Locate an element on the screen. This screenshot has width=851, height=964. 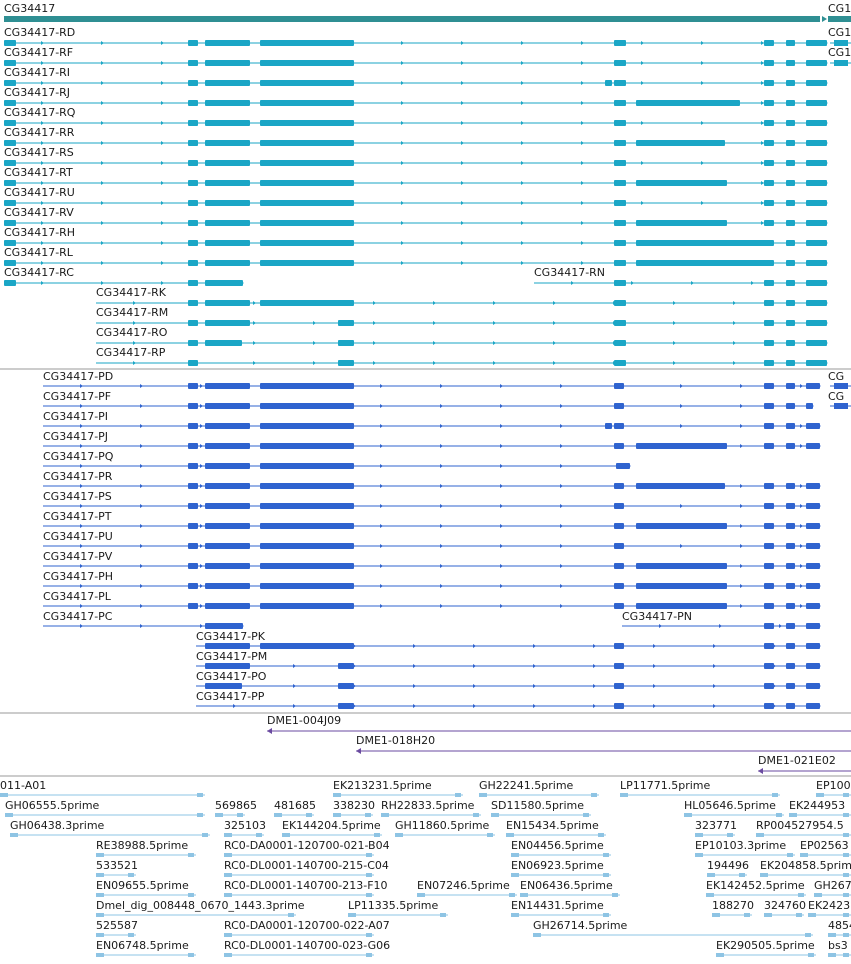
cds-exon-next is located at coordinates (841, 386).